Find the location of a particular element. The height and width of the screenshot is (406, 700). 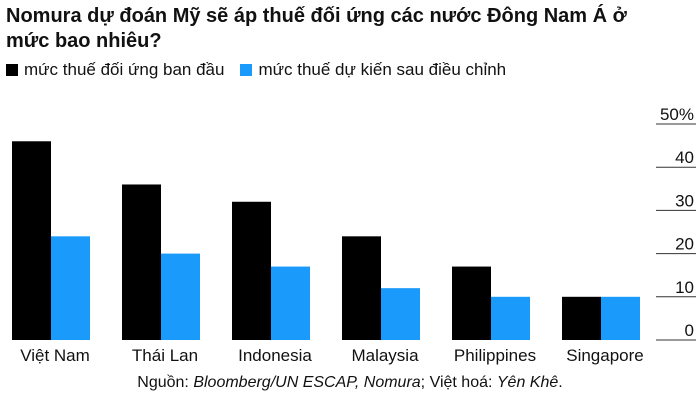

legend-label: mức thuế dự kiến sau điều chỉnh is located at coordinates (382, 69).